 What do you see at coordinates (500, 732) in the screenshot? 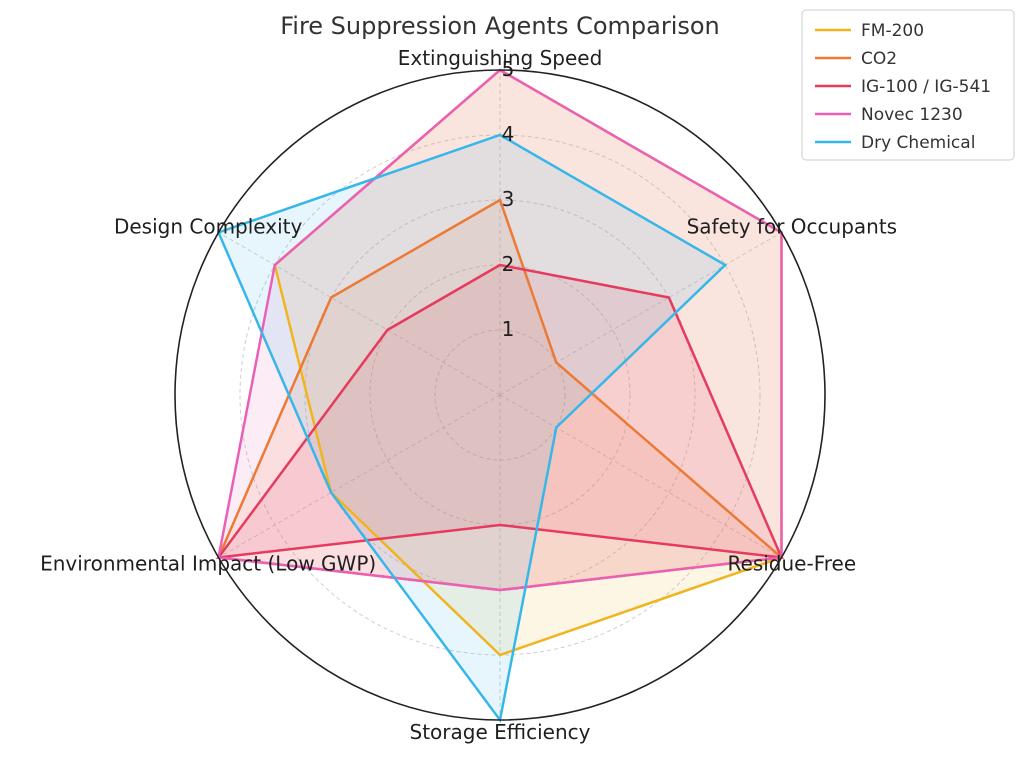
I see `axis-label-storage-efficiency: Storage Efficiency` at bounding box center [500, 732].